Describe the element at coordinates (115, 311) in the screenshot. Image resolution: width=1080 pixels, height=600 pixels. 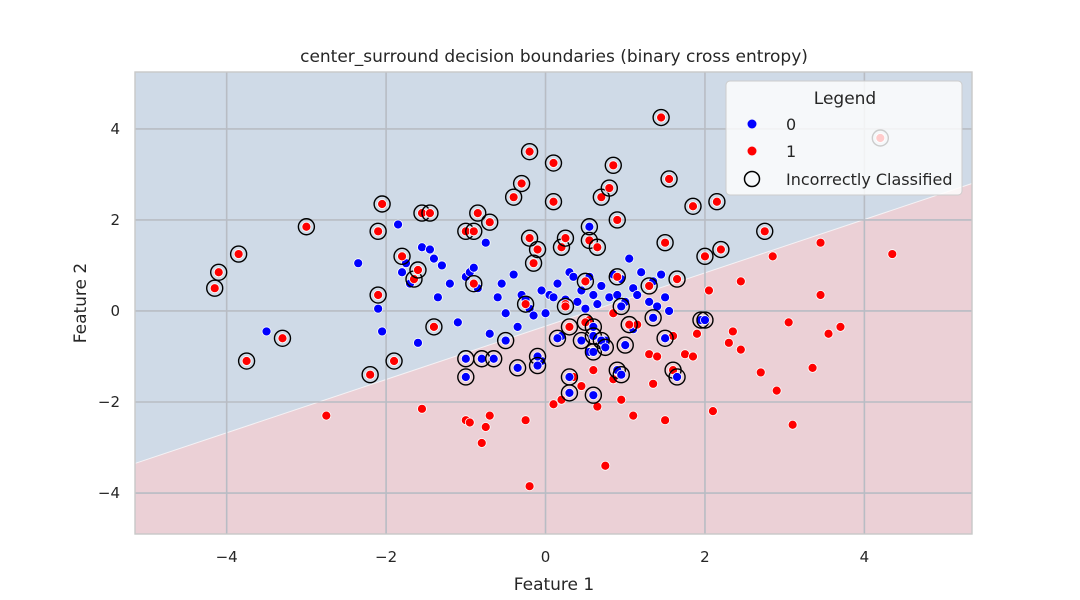
I see `y-tick-label: 0` at that location.